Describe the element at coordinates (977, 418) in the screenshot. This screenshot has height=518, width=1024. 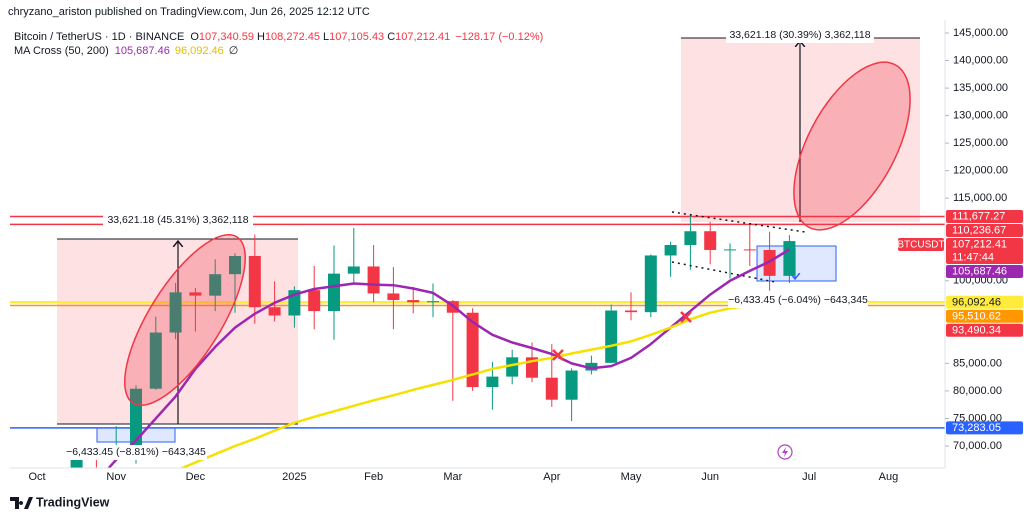
I see `y-tick-label: 75,000.00` at that location.